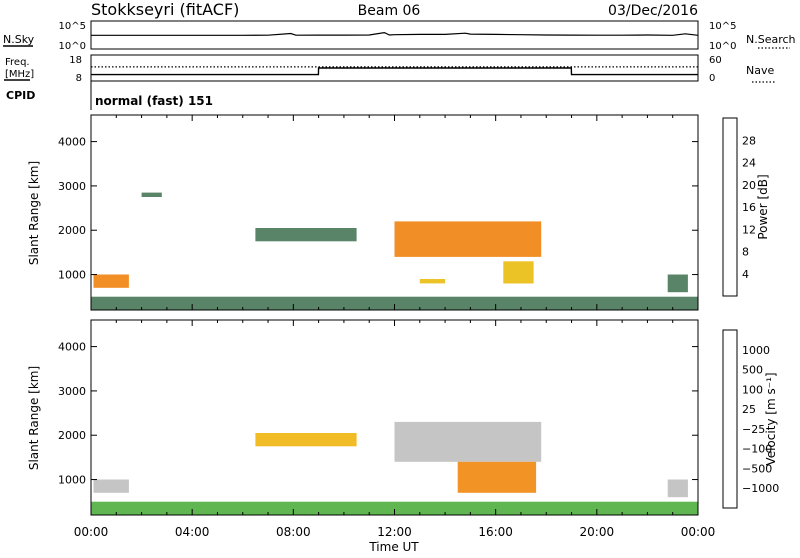 The image size is (800, 558). Describe the element at coordinates (72, 26) in the screenshot. I see `nsky-tick-top: 10^5` at that location.